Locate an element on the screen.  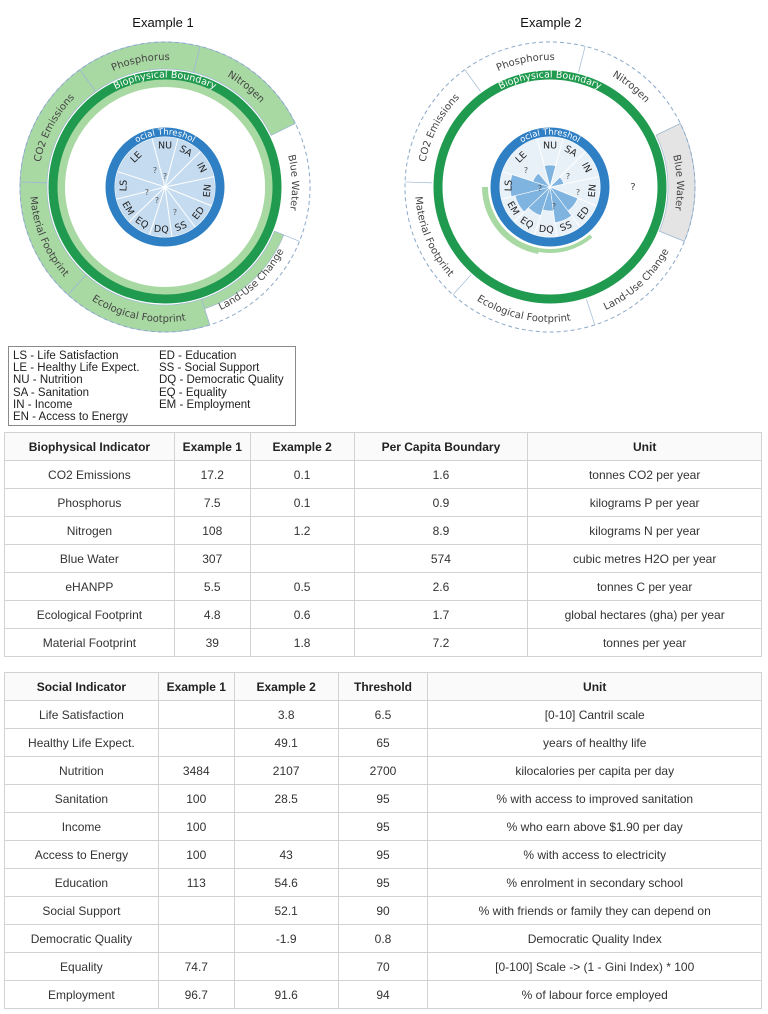
table-cell: Education is located at coordinates (81, 882).